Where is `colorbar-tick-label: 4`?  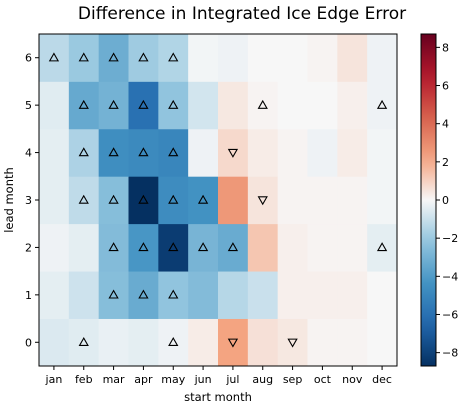 colorbar-tick-label: 4 is located at coordinates (445, 124).